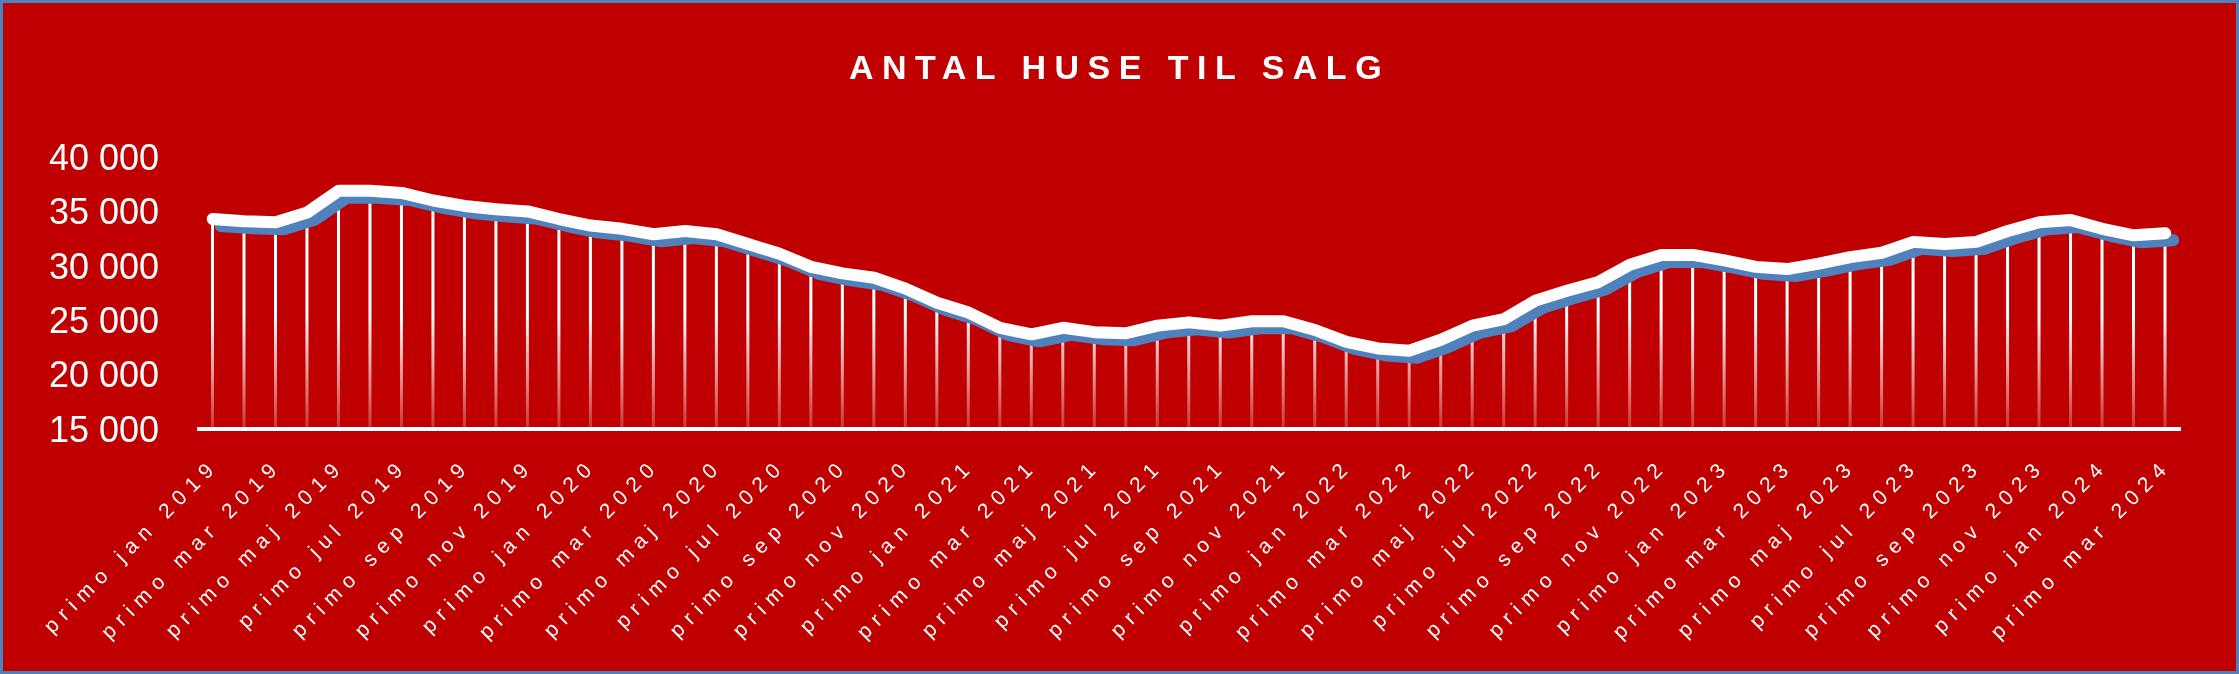 The width and height of the screenshot is (2239, 674). What do you see at coordinates (103, 212) in the screenshot?
I see `y-tick-label: 35 000` at bounding box center [103, 212].